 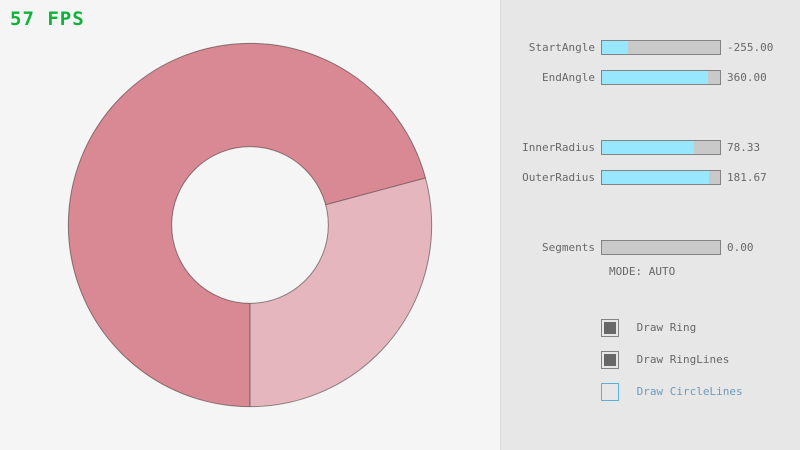 I want to click on slider-label: EndAngle, so click(x=568, y=77).